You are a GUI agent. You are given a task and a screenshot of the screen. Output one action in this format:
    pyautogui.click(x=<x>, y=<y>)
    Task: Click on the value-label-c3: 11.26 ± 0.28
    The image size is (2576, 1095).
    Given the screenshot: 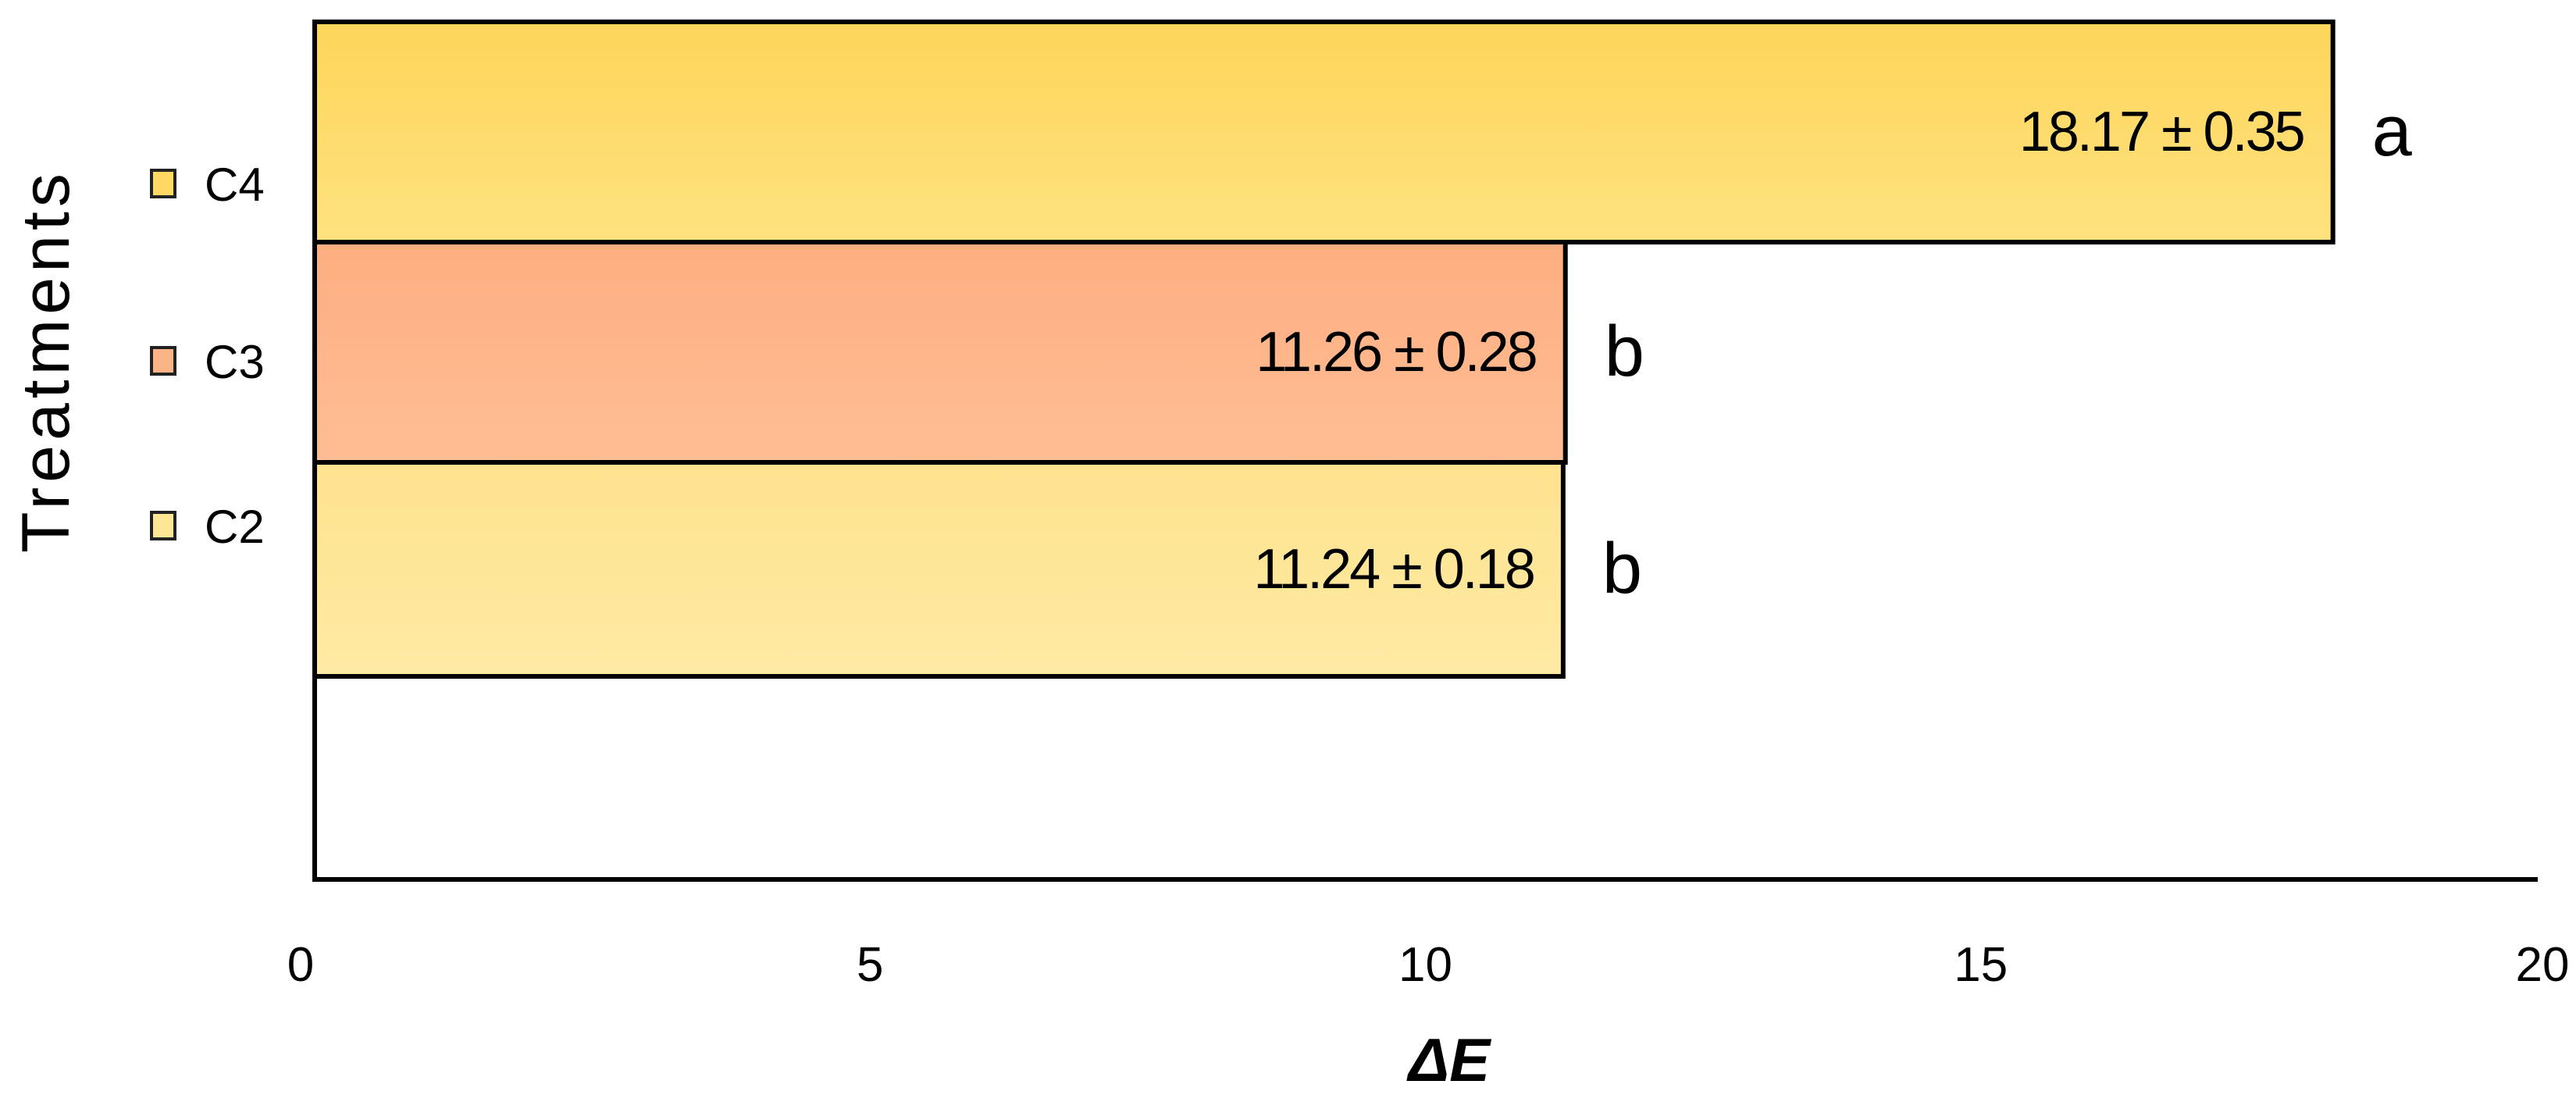 What is the action you would take?
    pyautogui.click(x=1396, y=352)
    